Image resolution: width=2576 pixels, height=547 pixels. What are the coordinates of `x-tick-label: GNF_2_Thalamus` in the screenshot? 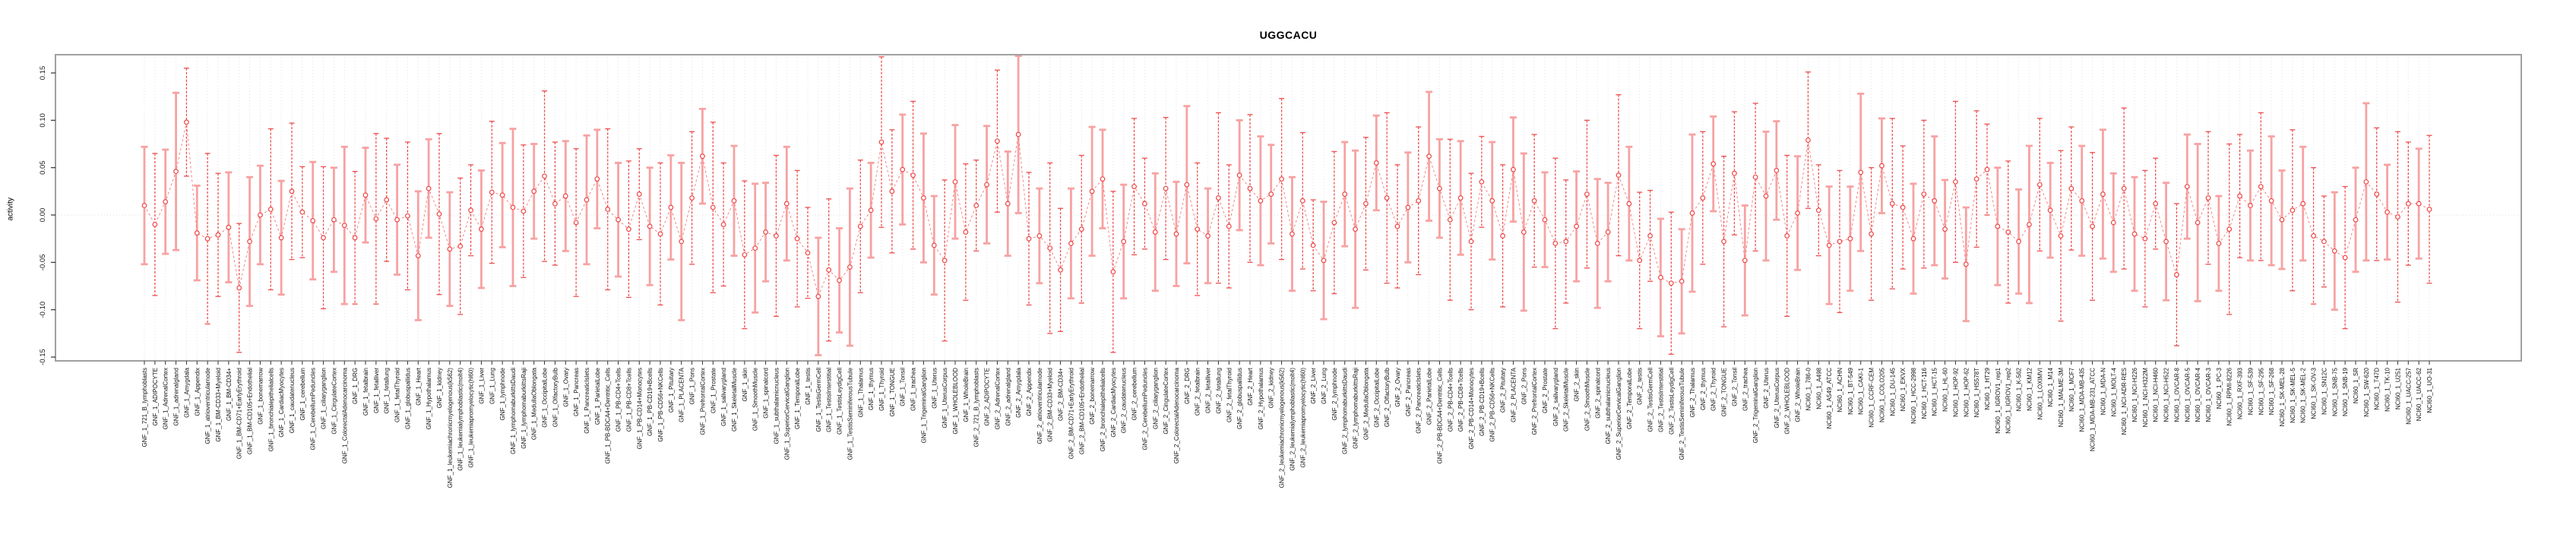 It's located at (1692, 392).